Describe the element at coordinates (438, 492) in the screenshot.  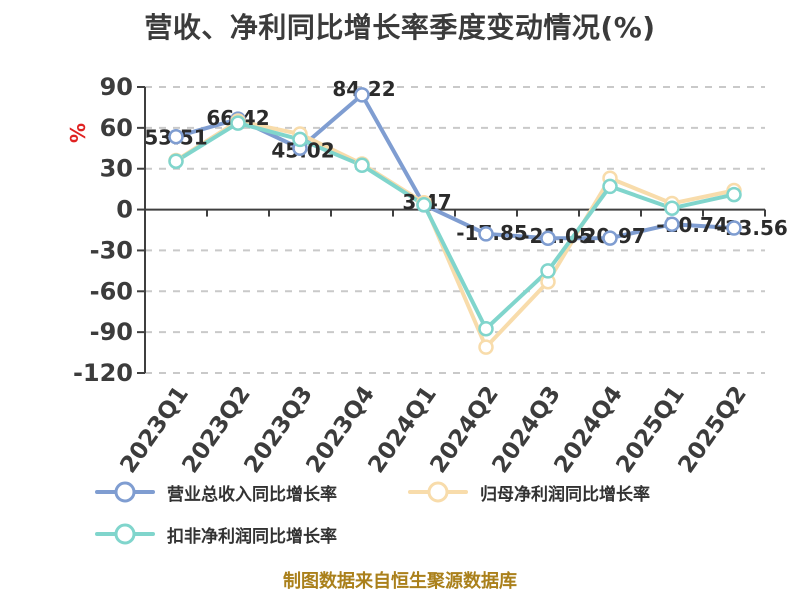
I see `legend-marker-net-profit-icon` at that location.